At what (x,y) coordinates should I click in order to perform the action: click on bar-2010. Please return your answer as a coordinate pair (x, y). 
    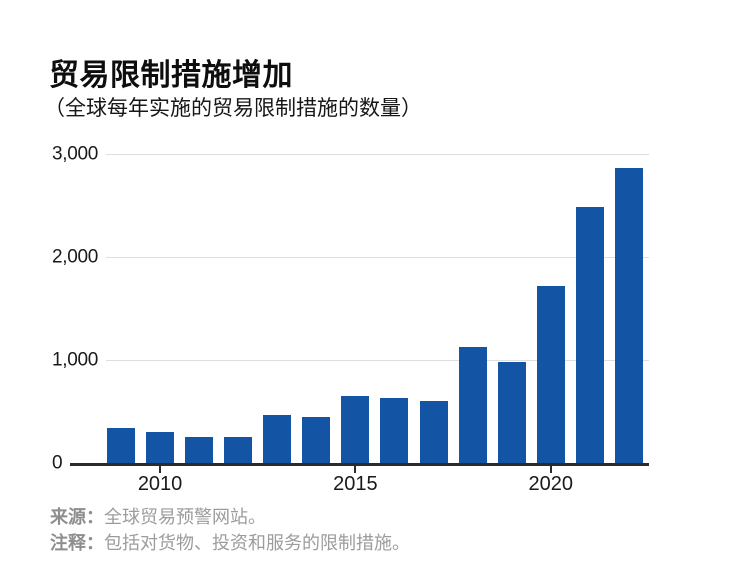
    Looking at the image, I should click on (160, 447).